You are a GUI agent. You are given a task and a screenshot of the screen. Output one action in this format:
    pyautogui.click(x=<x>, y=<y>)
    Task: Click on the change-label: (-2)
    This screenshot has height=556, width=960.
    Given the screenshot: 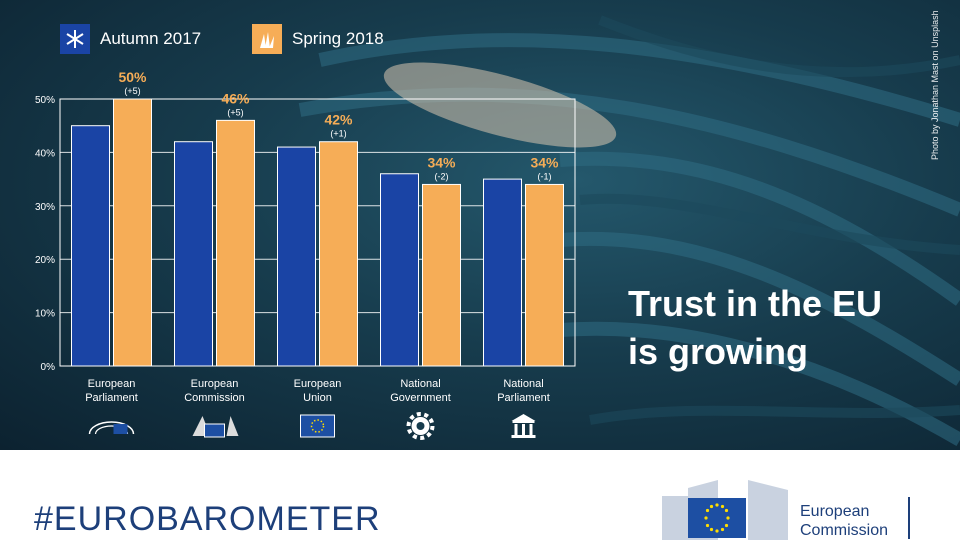 What is the action you would take?
    pyautogui.click(x=442, y=176)
    